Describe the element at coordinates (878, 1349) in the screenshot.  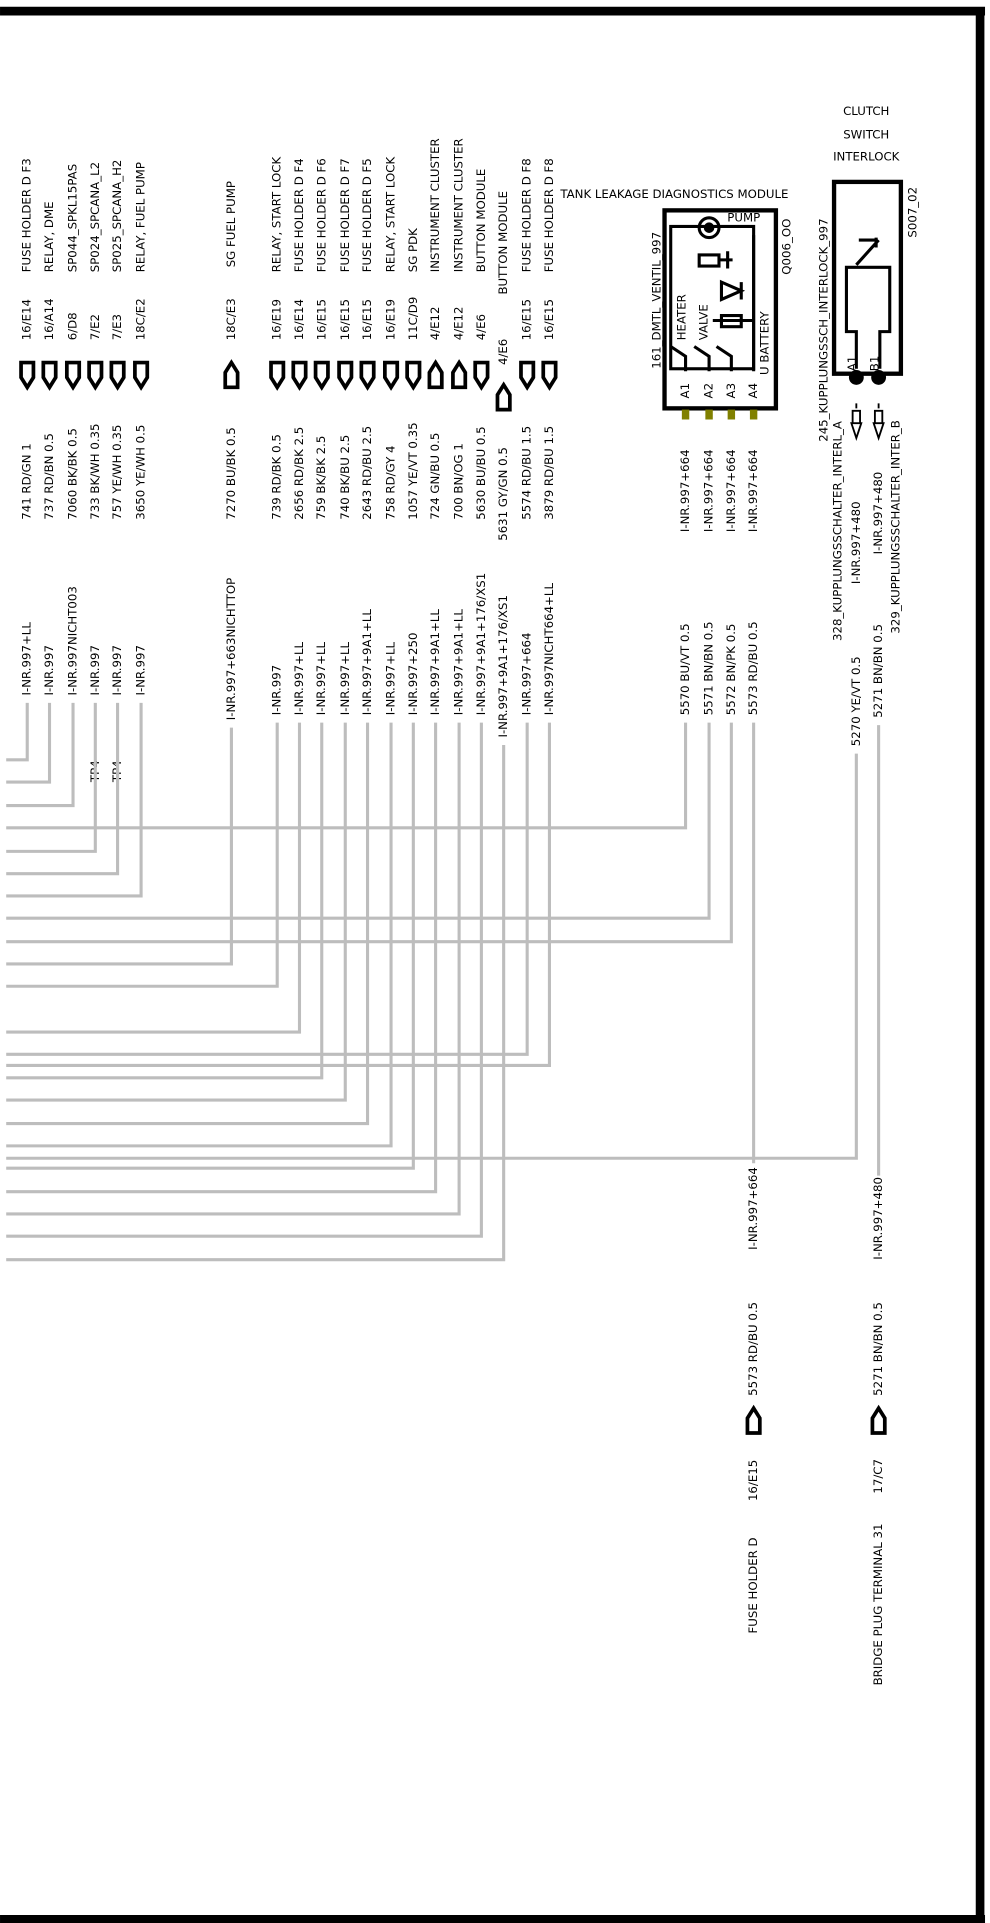
I see `wire-label: 5271 BN/BN 0.5` at that location.